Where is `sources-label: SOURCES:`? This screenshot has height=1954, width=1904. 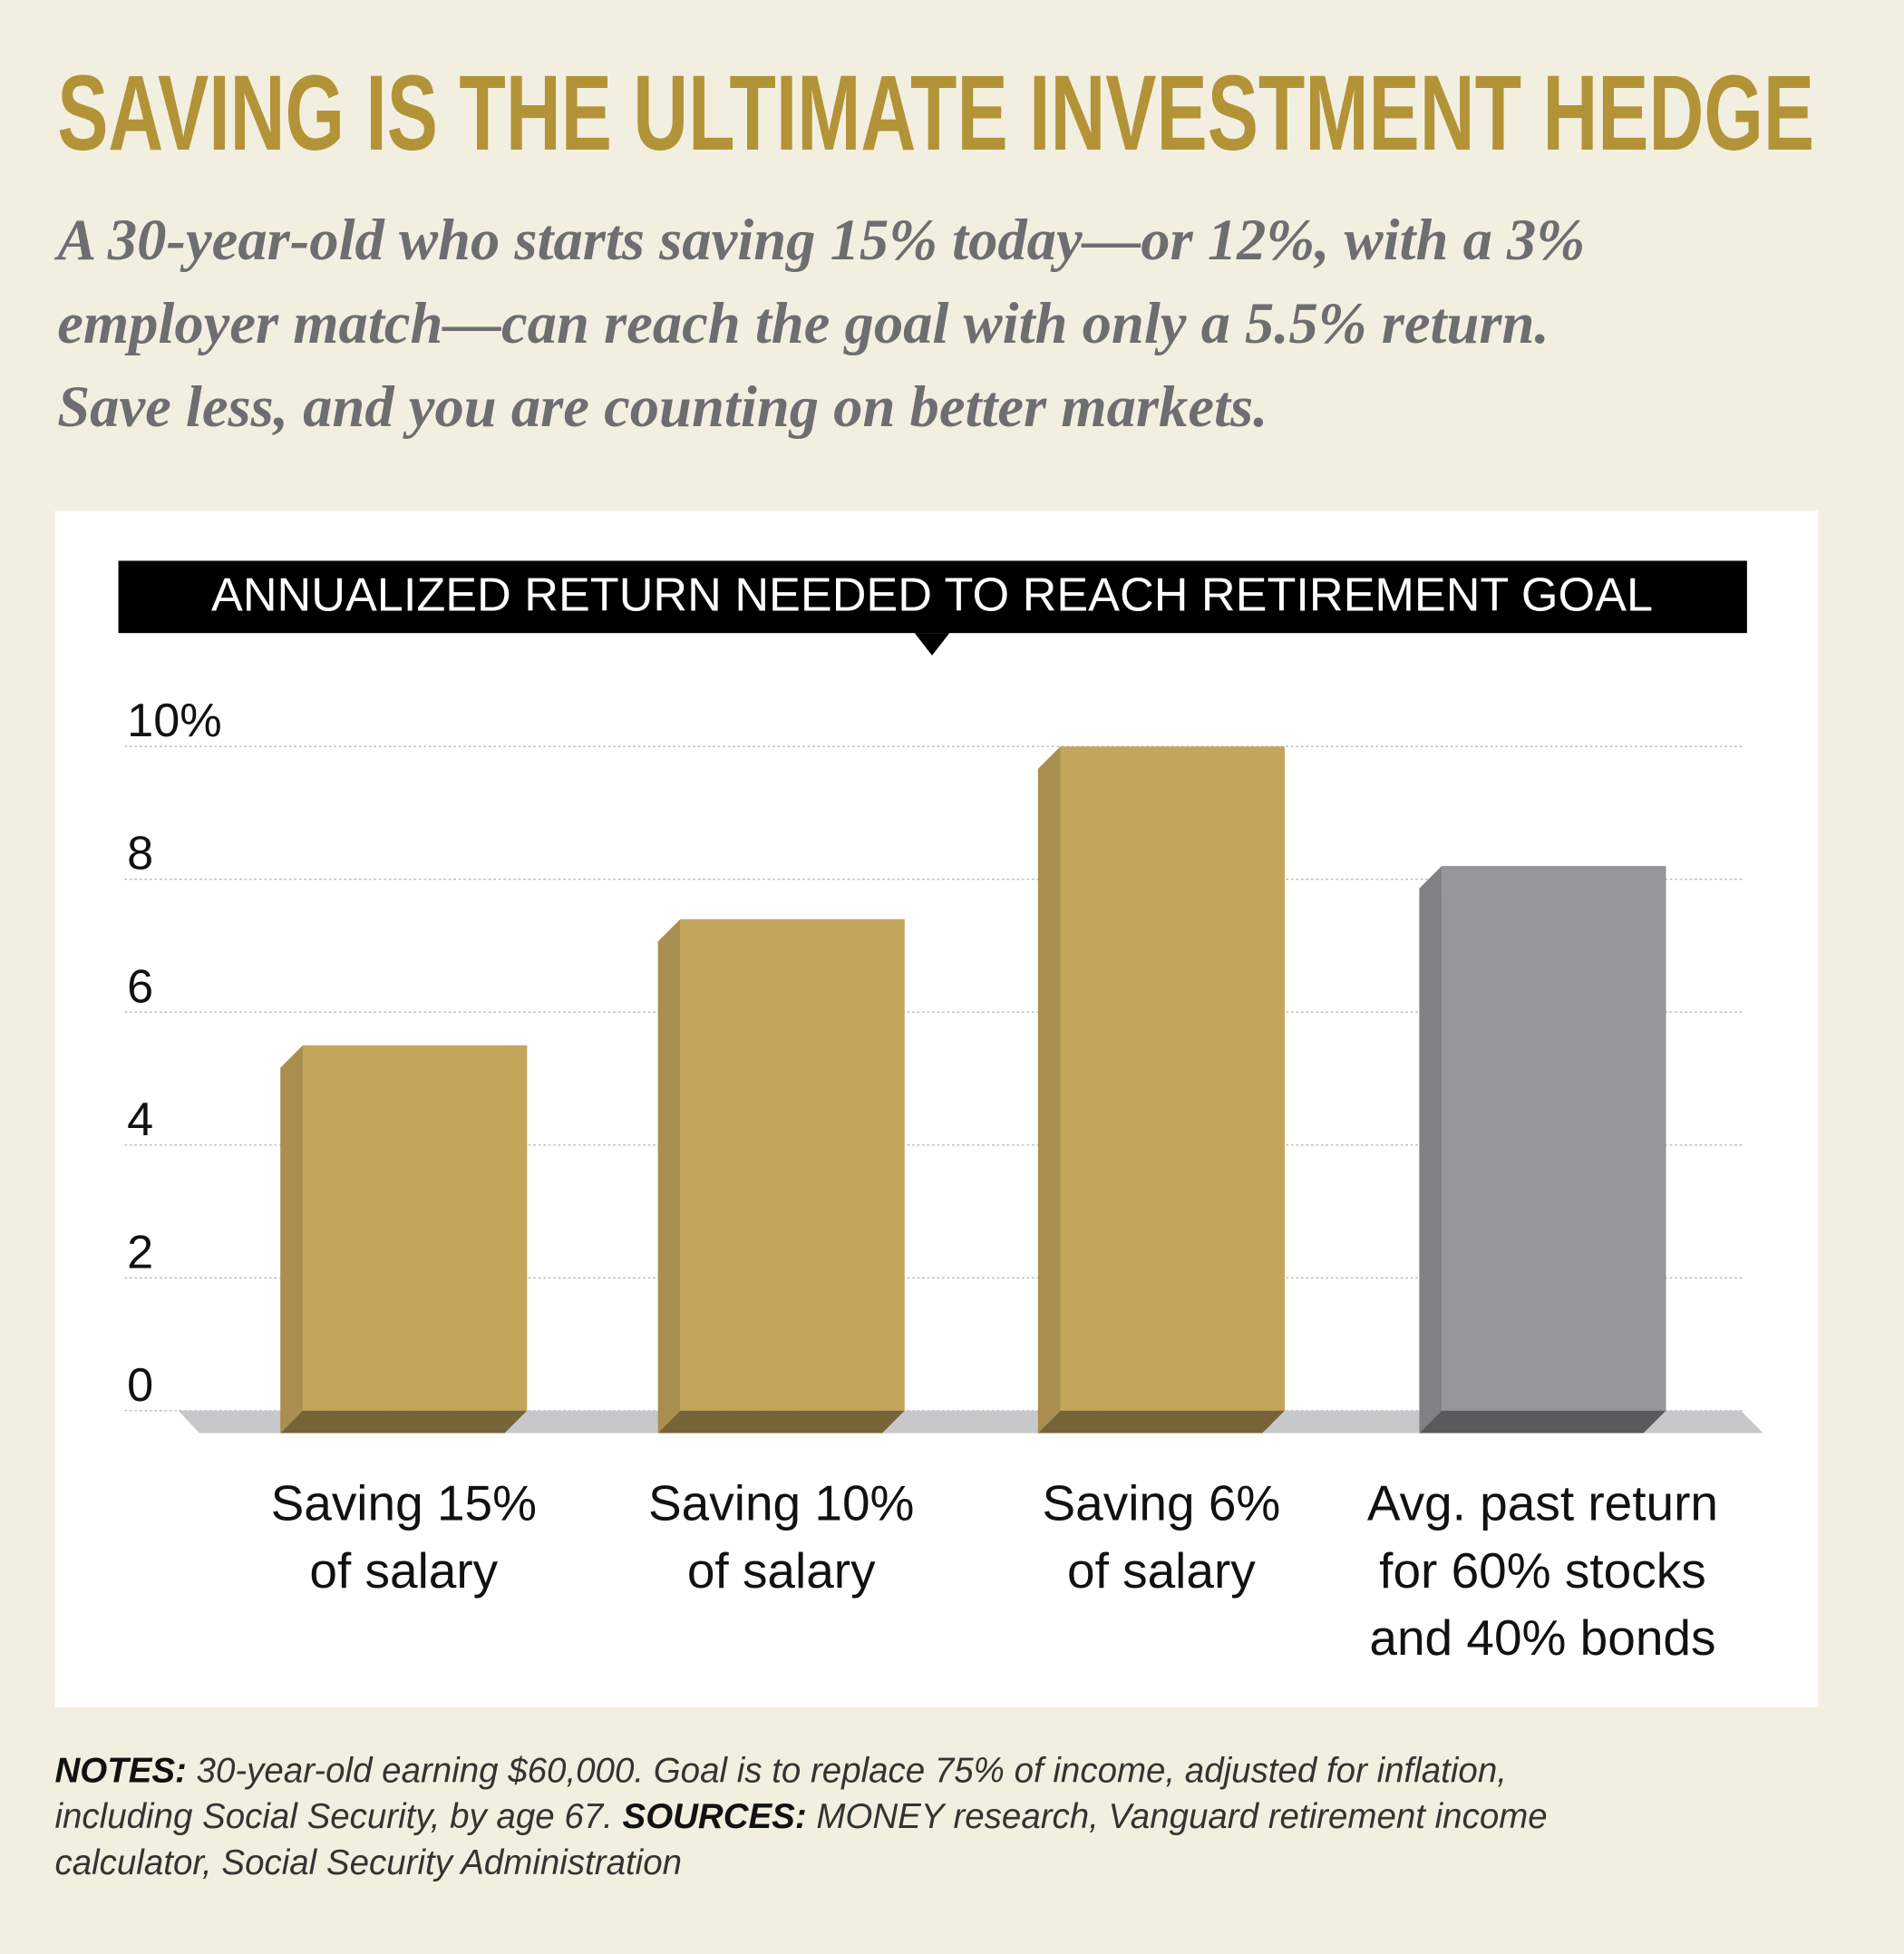
sources-label: SOURCES: is located at coordinates (714, 1816).